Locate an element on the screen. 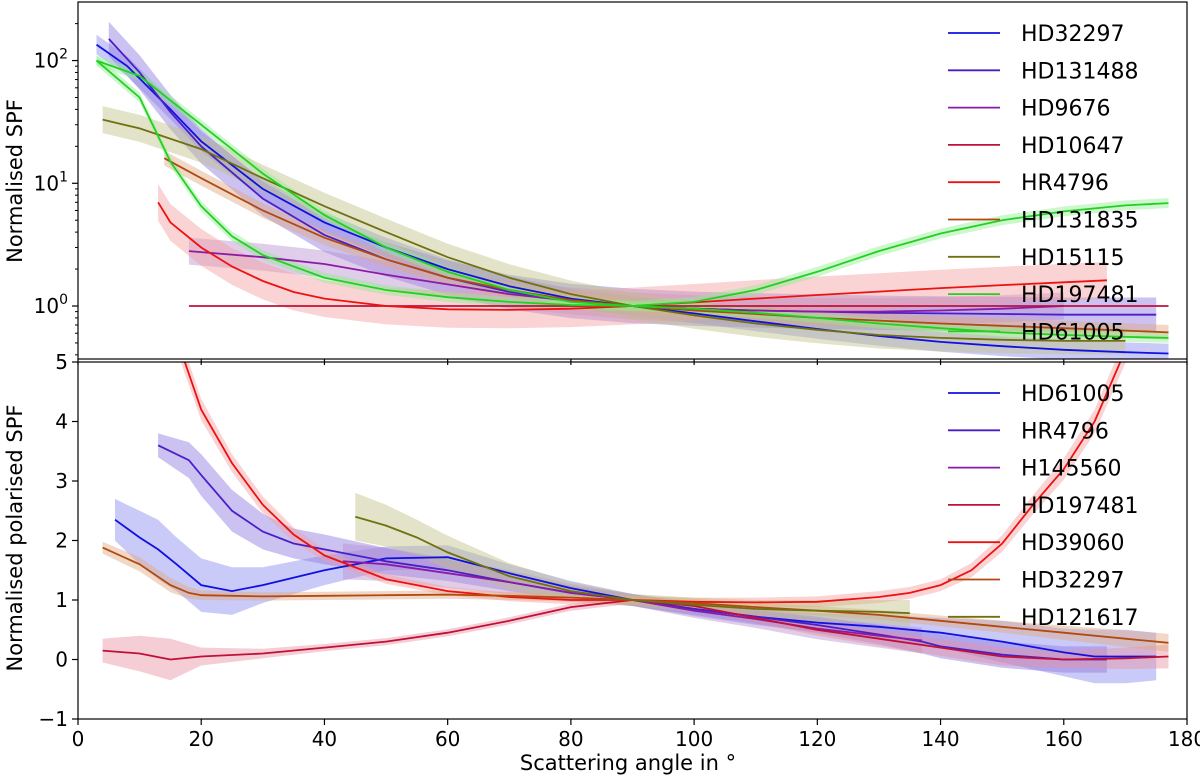 Image resolution: width=1200 pixels, height=780 pixels. bottom-legend-label-hd39060: HD39060 is located at coordinates (1072, 543).